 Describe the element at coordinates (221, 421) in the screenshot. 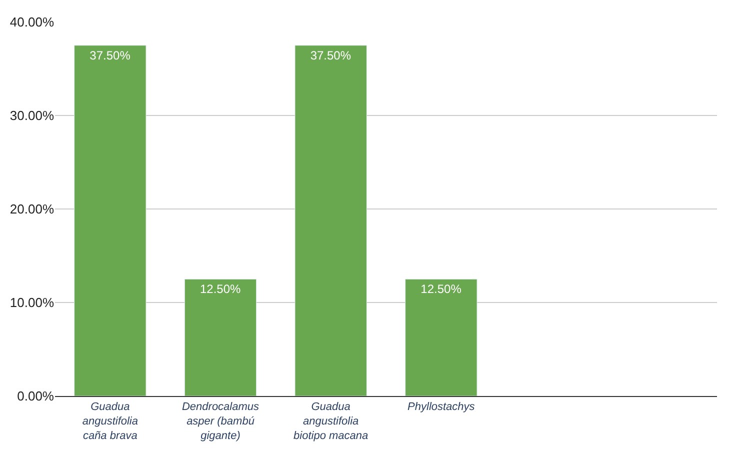

I see `x-tick-label: Dendrocalamus asper (bambú gigante)` at that location.